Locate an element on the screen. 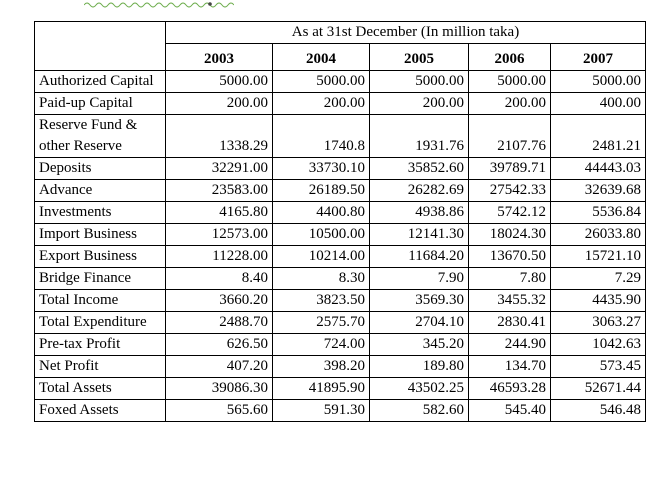 This screenshot has width=655, height=482. value-cell: 11228.00 is located at coordinates (219, 256).